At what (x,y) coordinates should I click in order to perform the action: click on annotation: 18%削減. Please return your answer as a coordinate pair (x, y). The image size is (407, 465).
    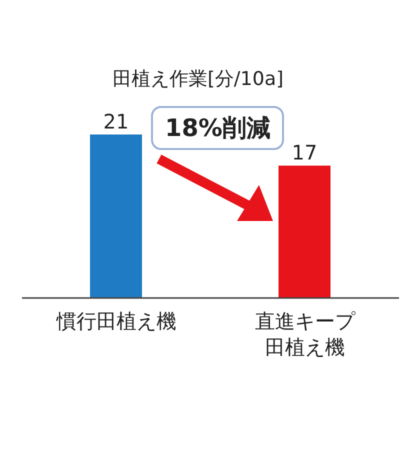
    Looking at the image, I should click on (217, 128).